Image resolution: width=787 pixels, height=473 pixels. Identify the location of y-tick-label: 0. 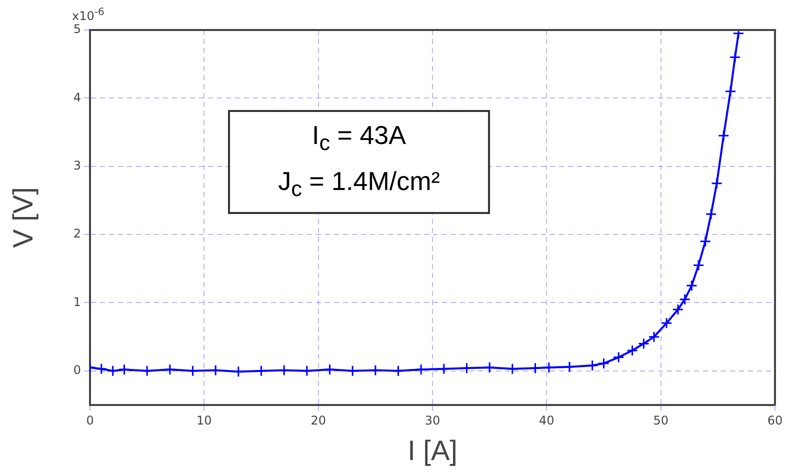
(77, 370).